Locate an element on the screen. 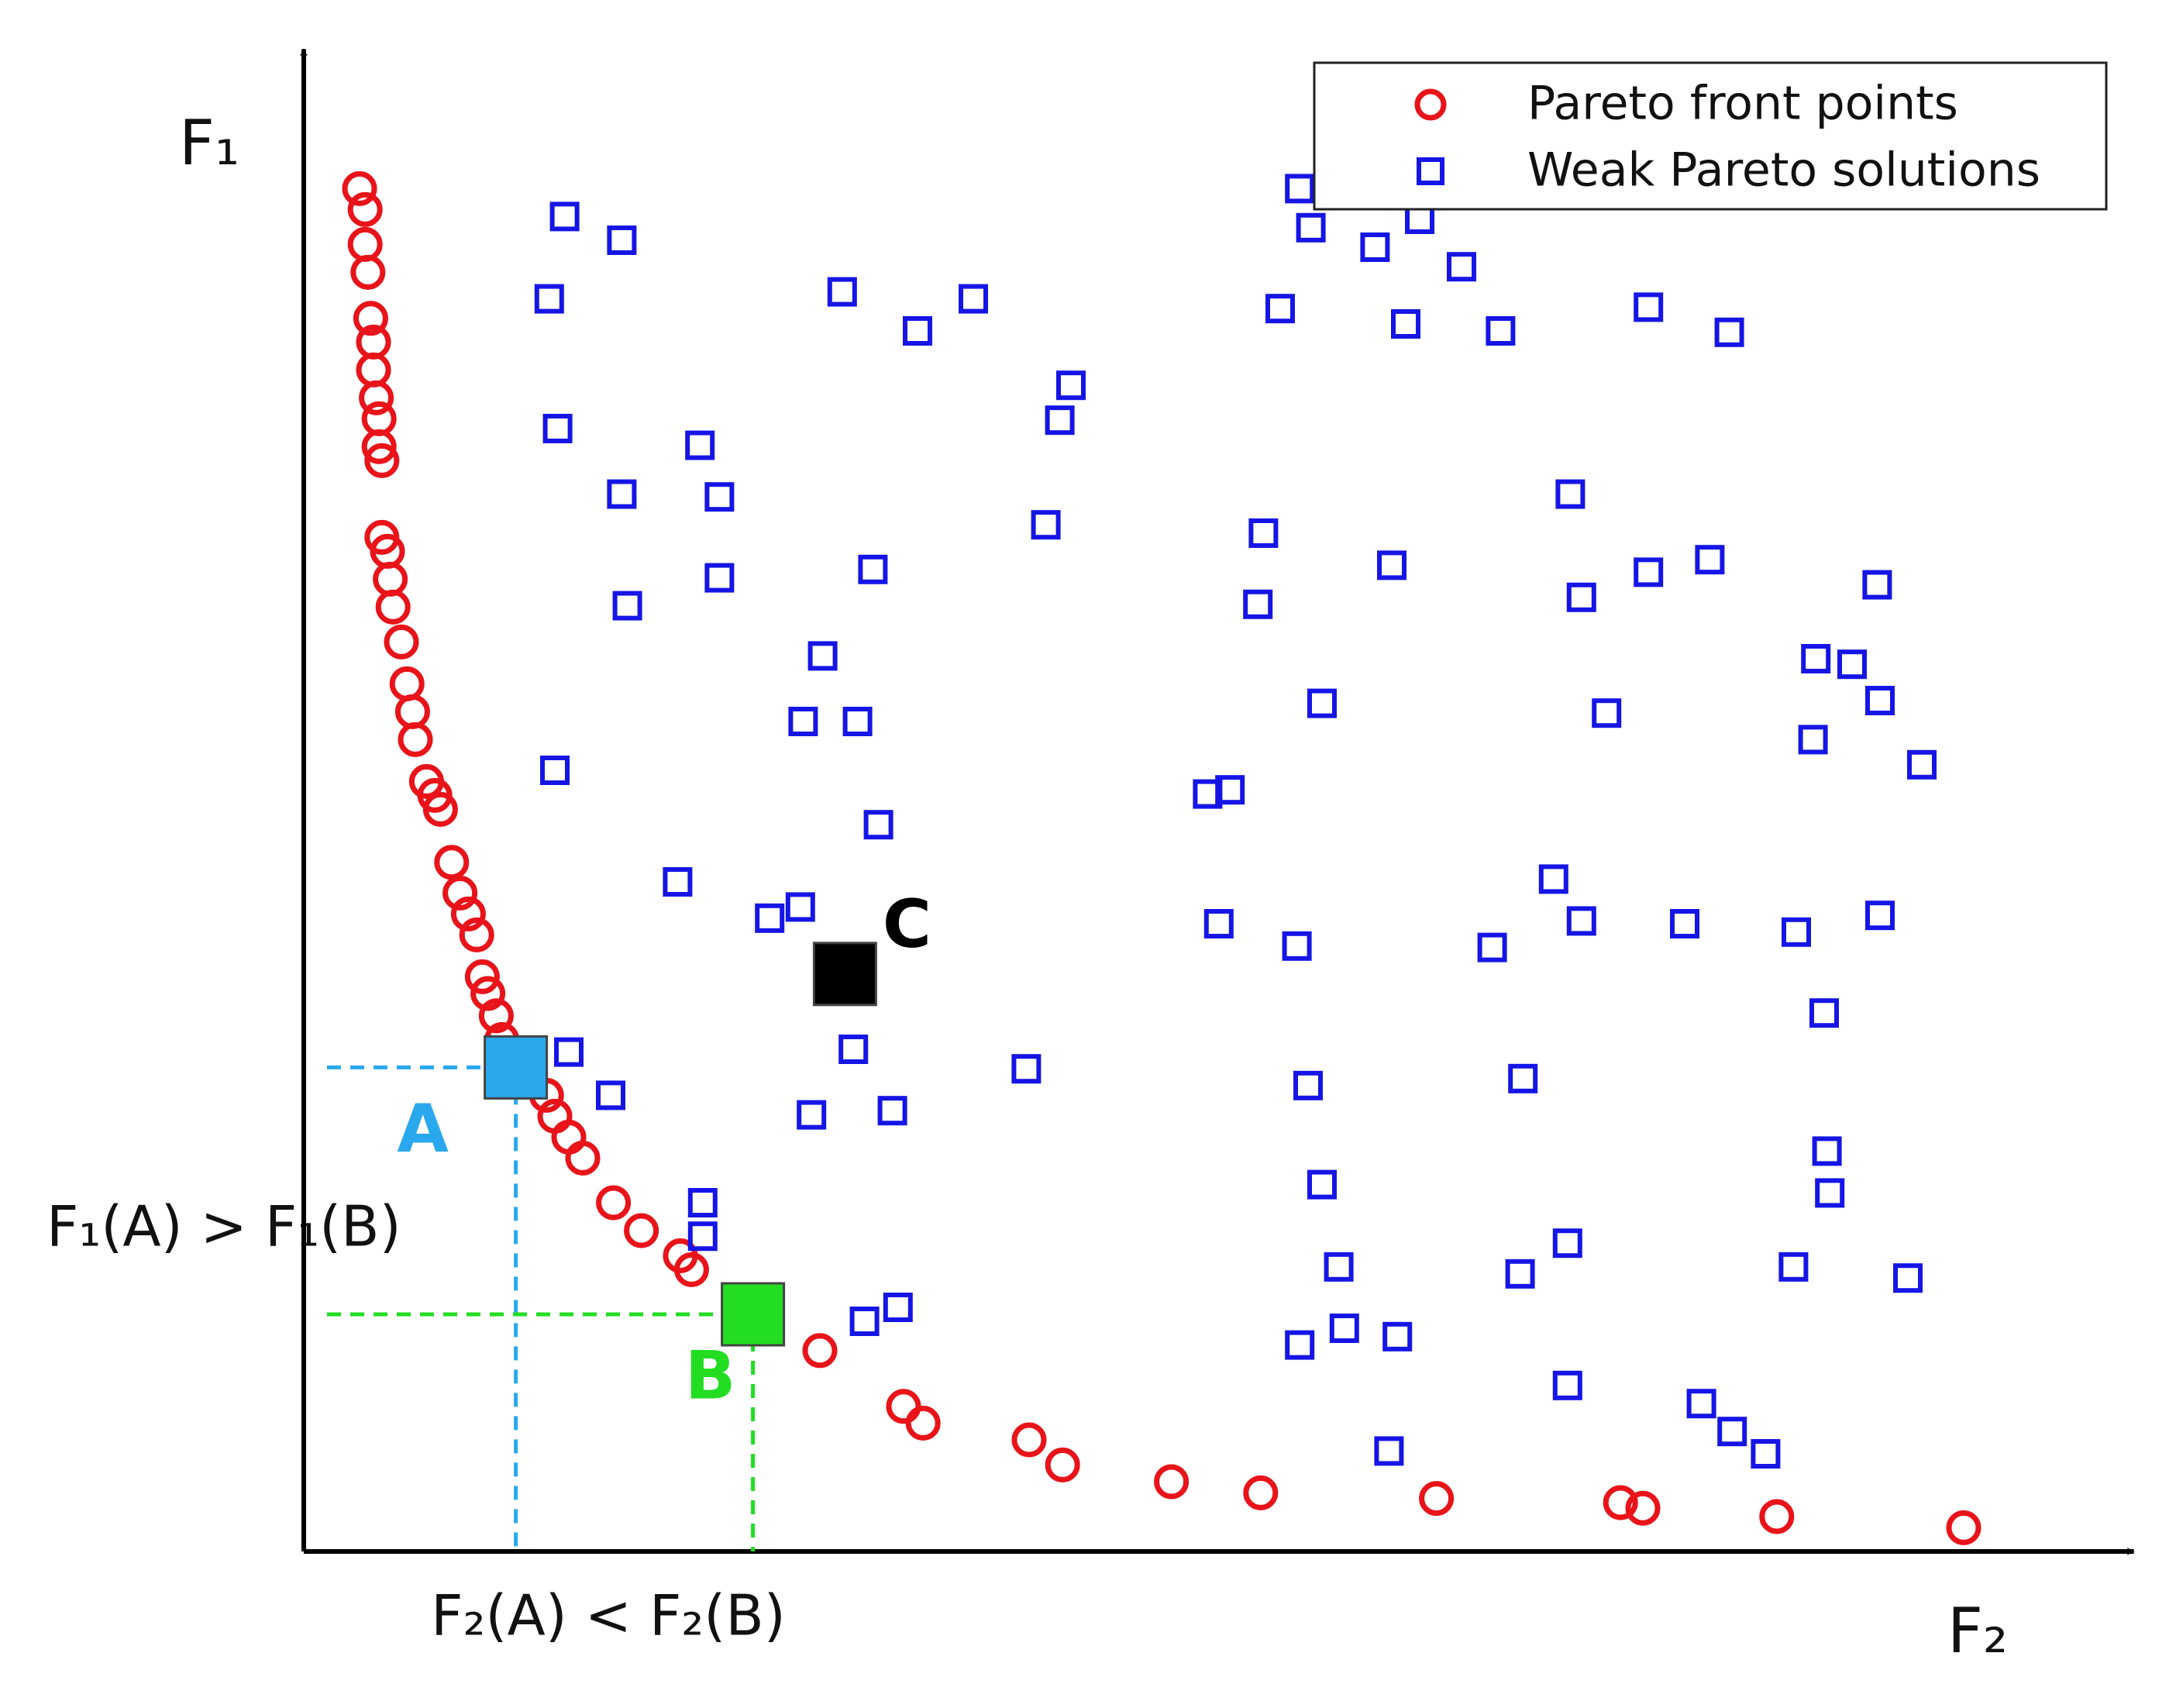  legend-marker is located at coordinates (1430, 105).